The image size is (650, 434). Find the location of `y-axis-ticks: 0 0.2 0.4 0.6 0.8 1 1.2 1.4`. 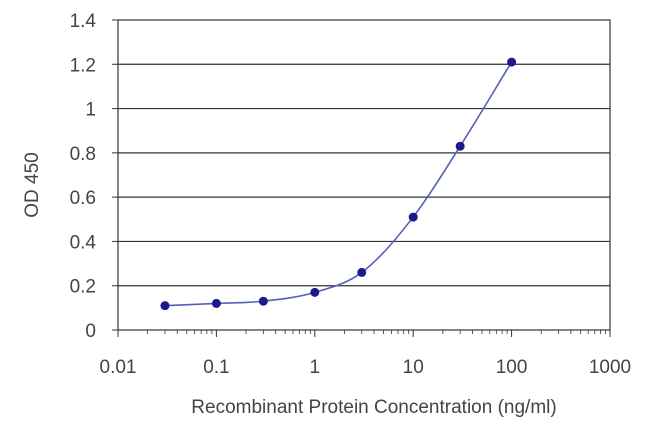

y-axis-ticks: 0 0.2 0.4 0.6 0.8 1 1.2 1.4 is located at coordinates (94, 176).